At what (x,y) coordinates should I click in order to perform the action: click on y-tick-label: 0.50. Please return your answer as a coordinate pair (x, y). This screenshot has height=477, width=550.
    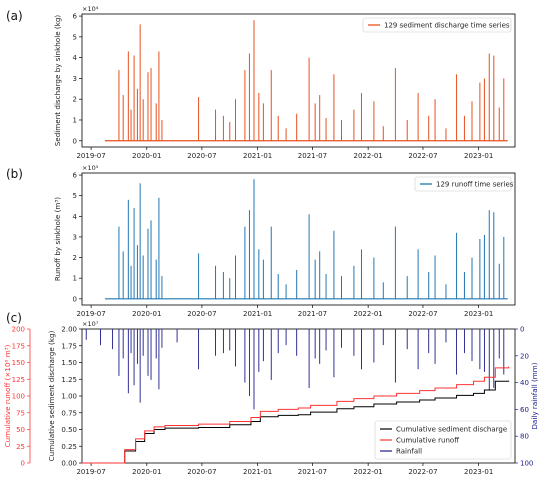
    Looking at the image, I should click on (69, 430).